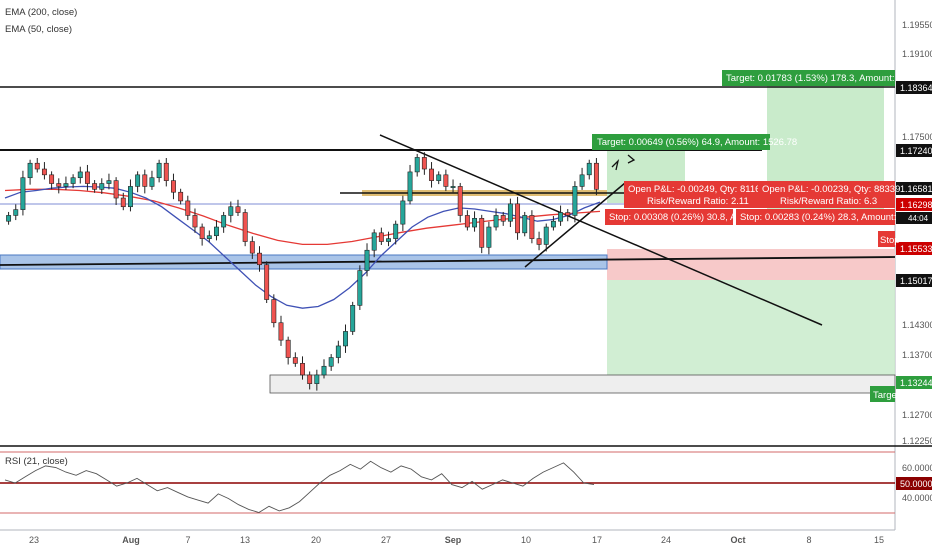 The width and height of the screenshot is (932, 550). Describe the element at coordinates (914, 188) in the screenshot. I see `price-tag-mid` at that location.